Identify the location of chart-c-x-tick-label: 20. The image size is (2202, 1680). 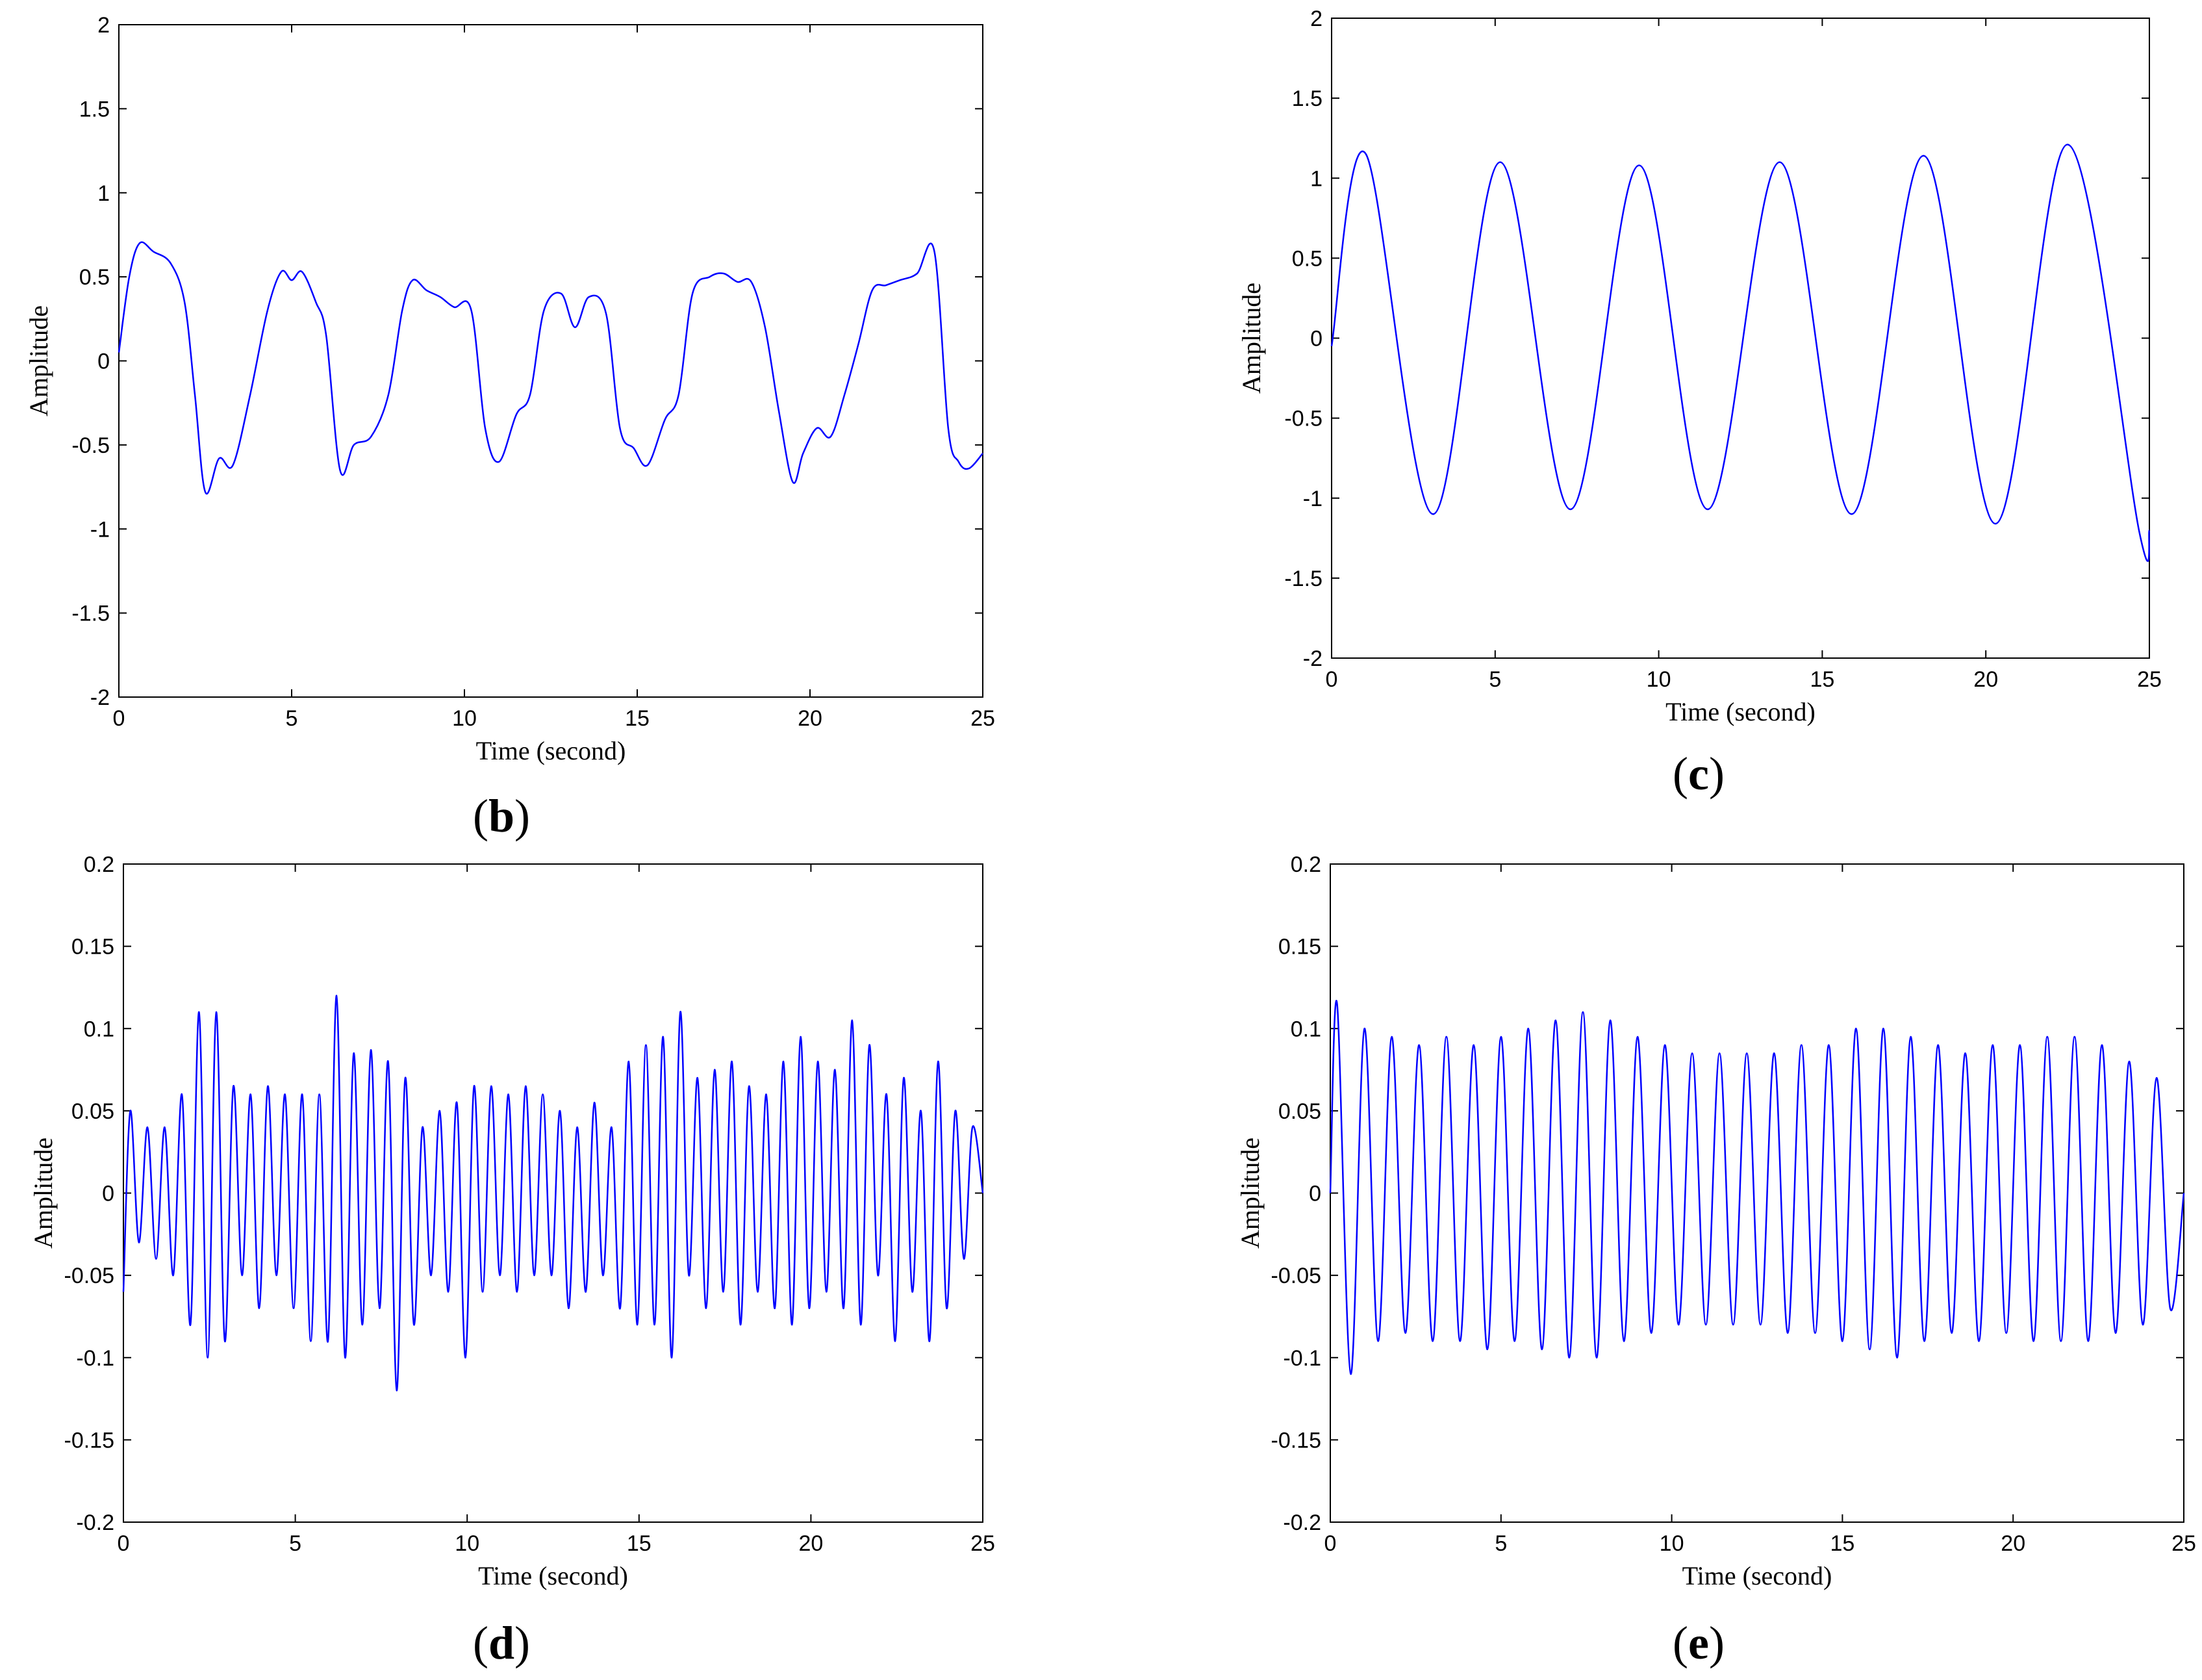
(1986, 679).